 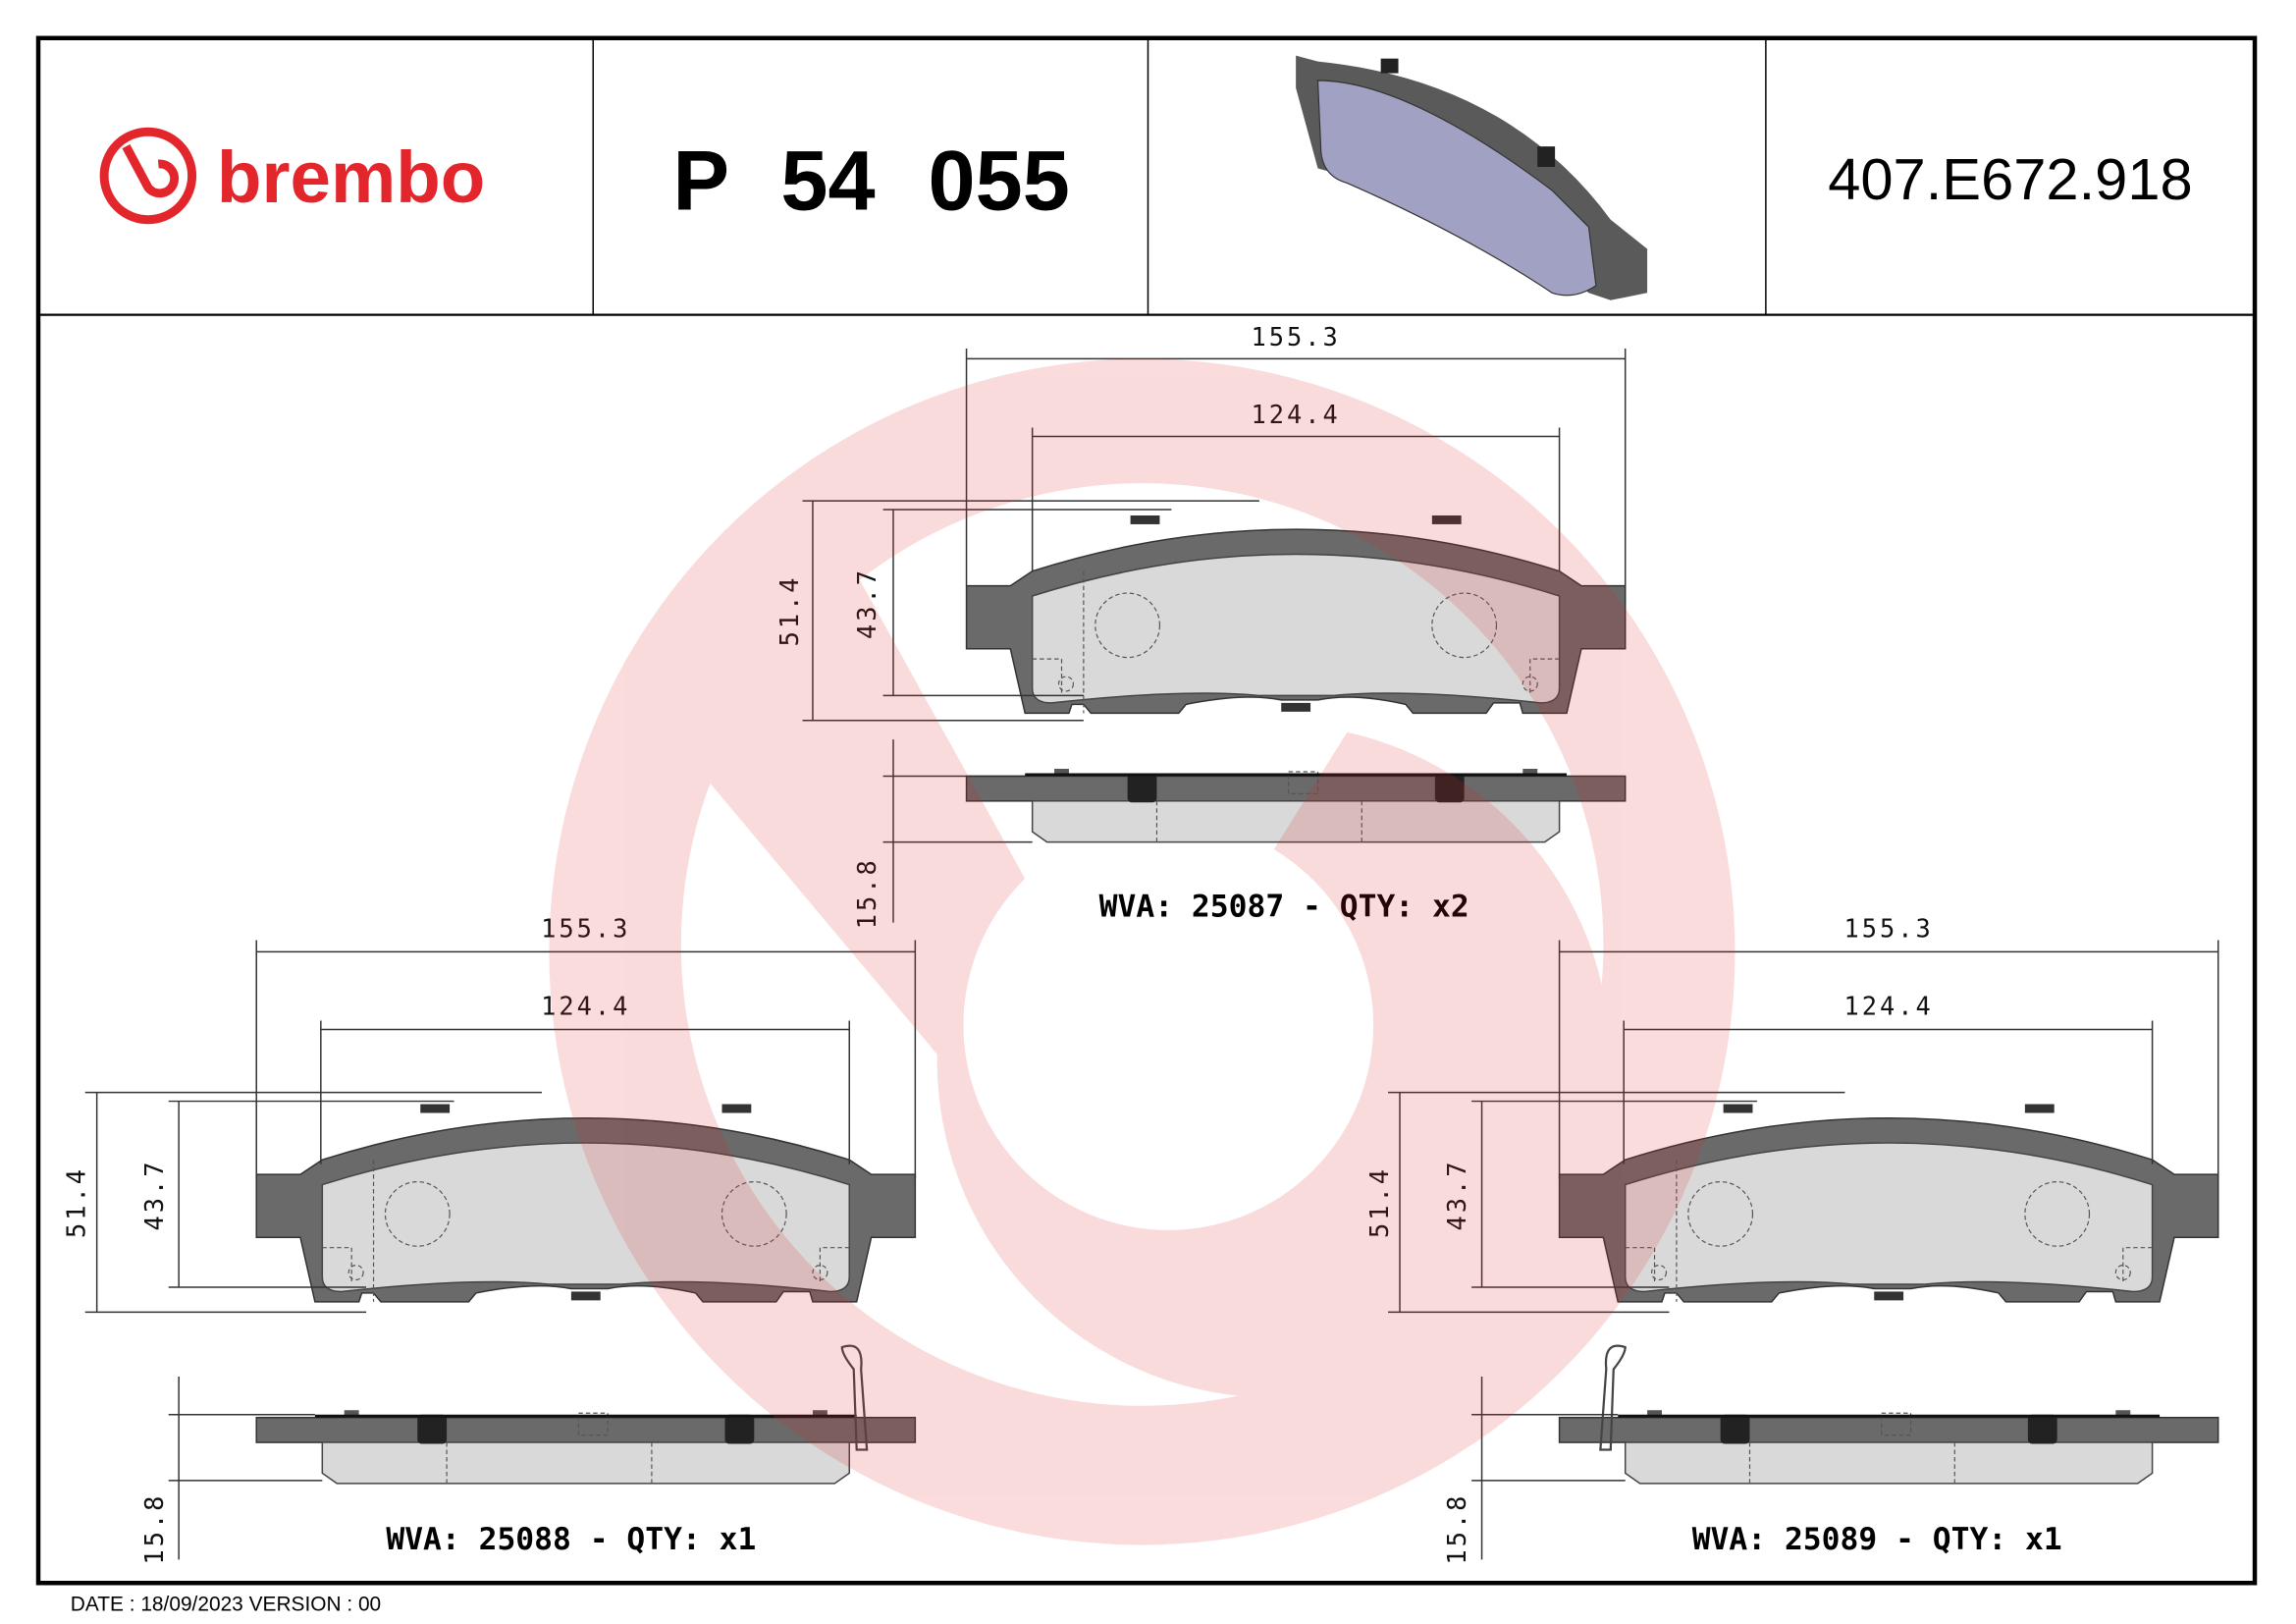 What do you see at coordinates (571, 1539) in the screenshot?
I see `wva-label: WVA: 25088 - QTY: x1` at bounding box center [571, 1539].